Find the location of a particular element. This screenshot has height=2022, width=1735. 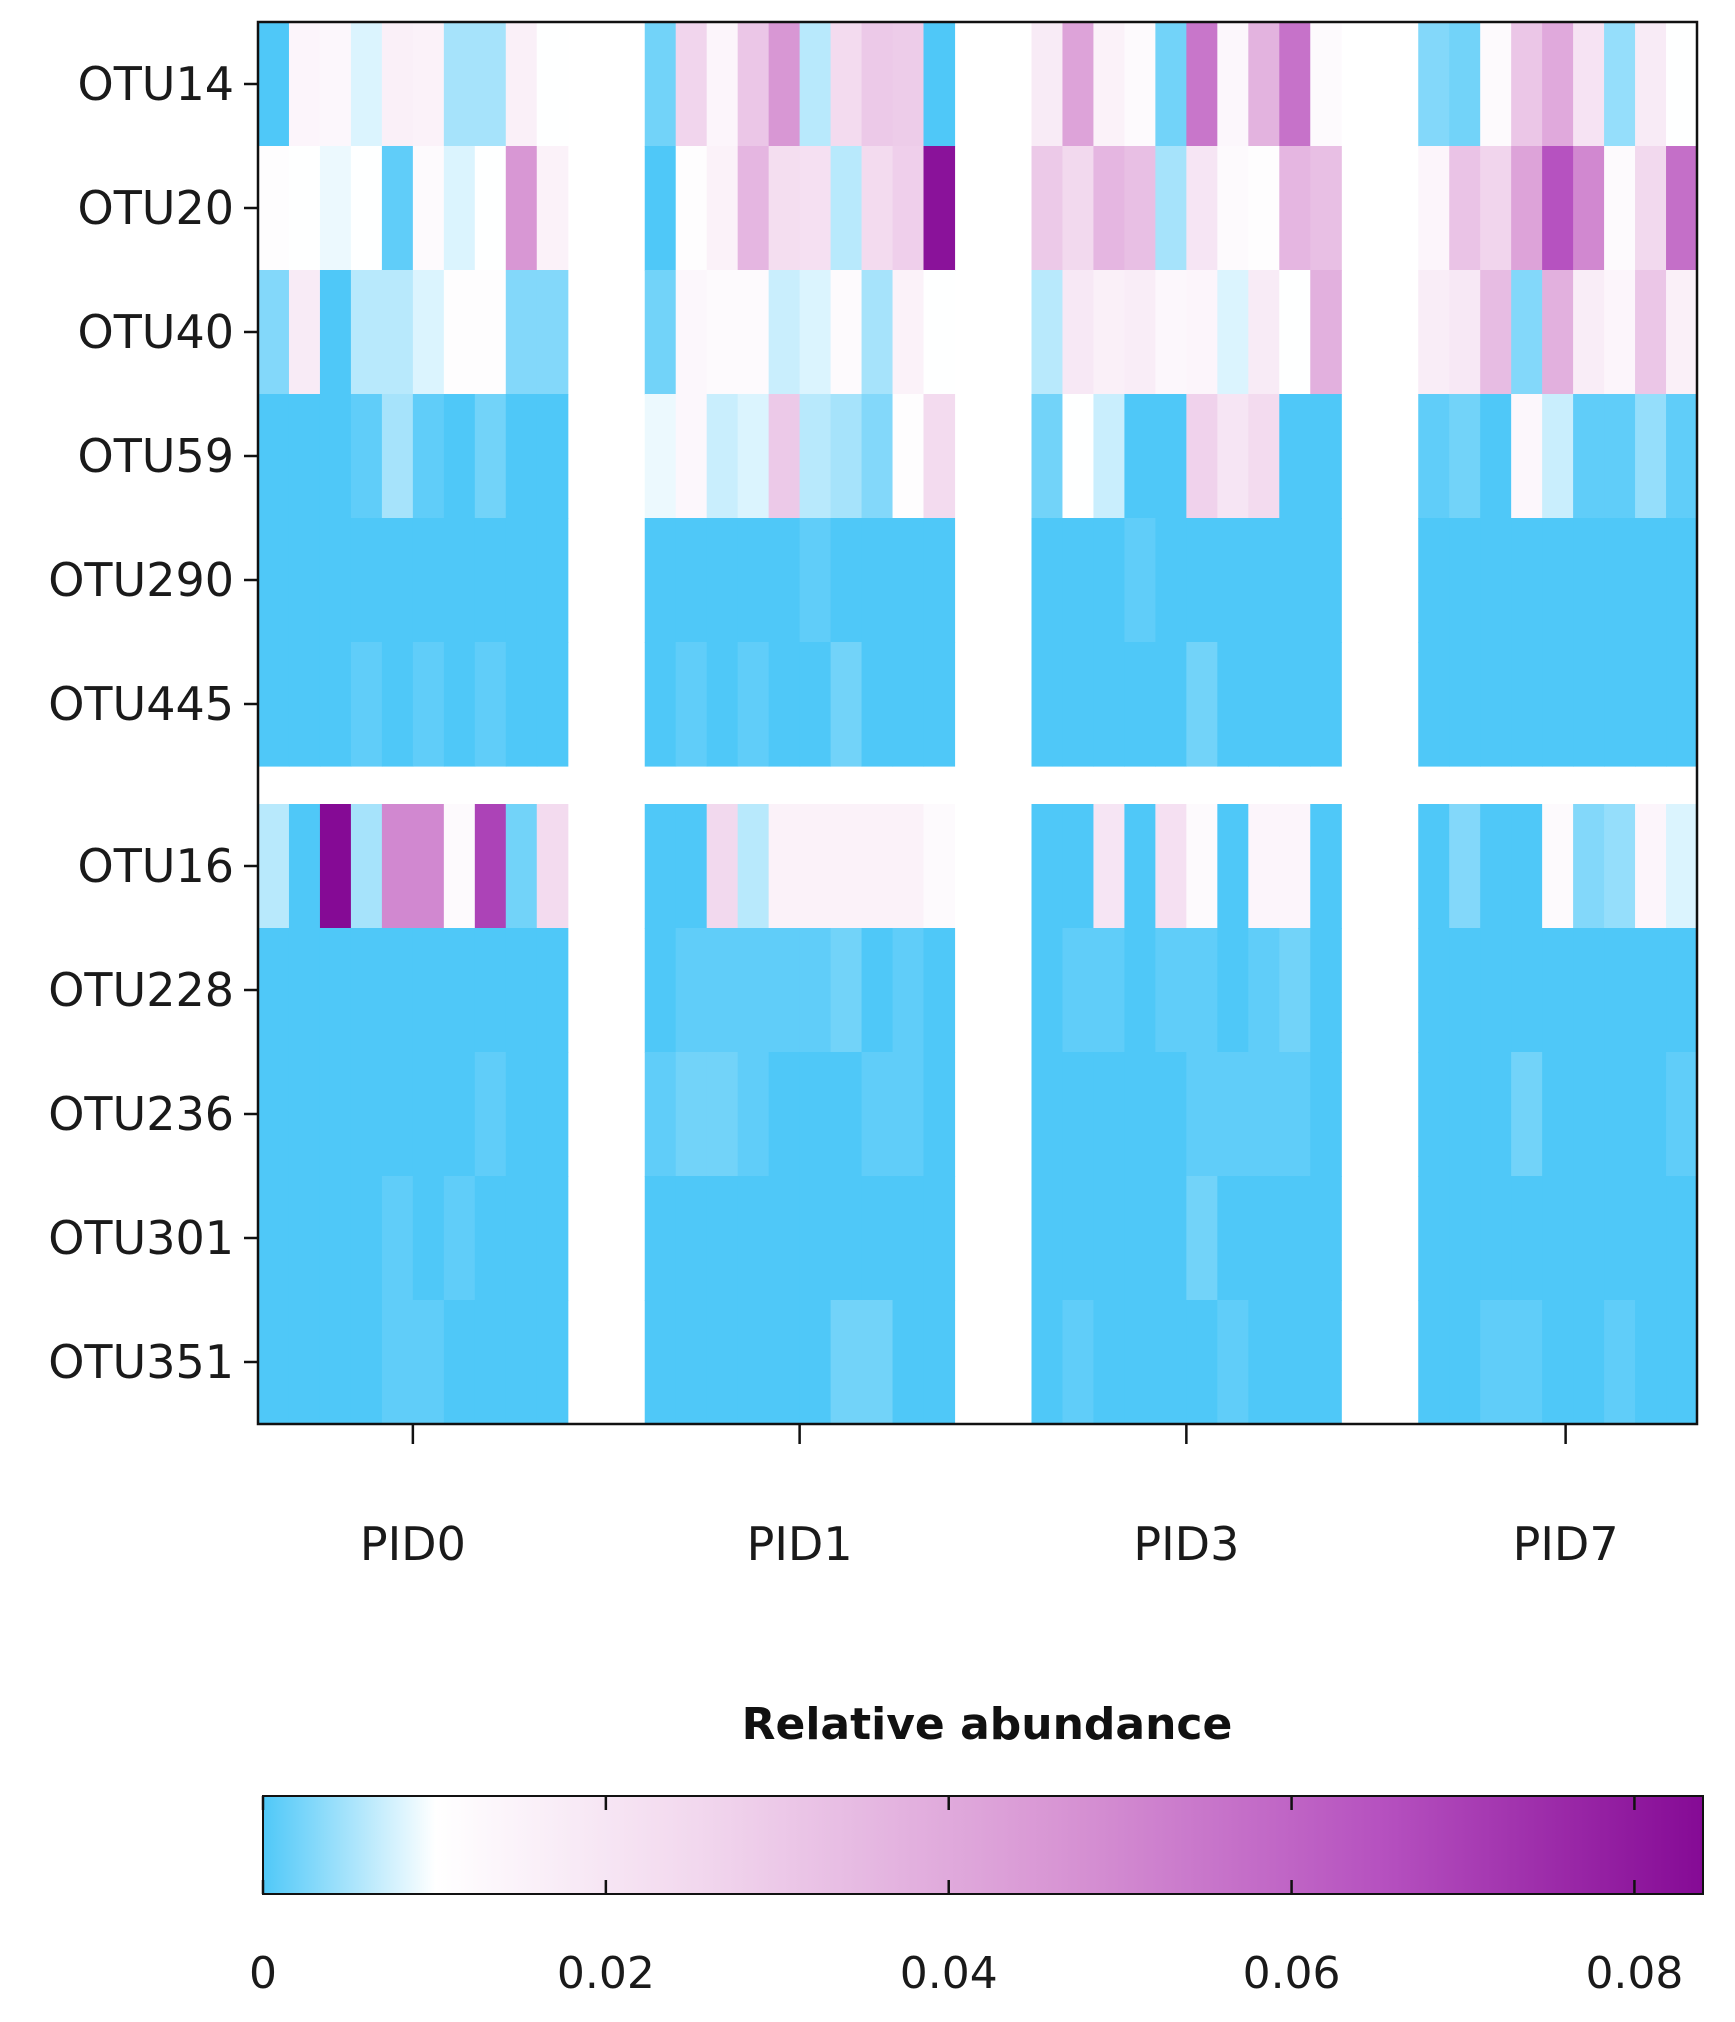

y-tick-label: OTU228 is located at coordinates (141, 990).